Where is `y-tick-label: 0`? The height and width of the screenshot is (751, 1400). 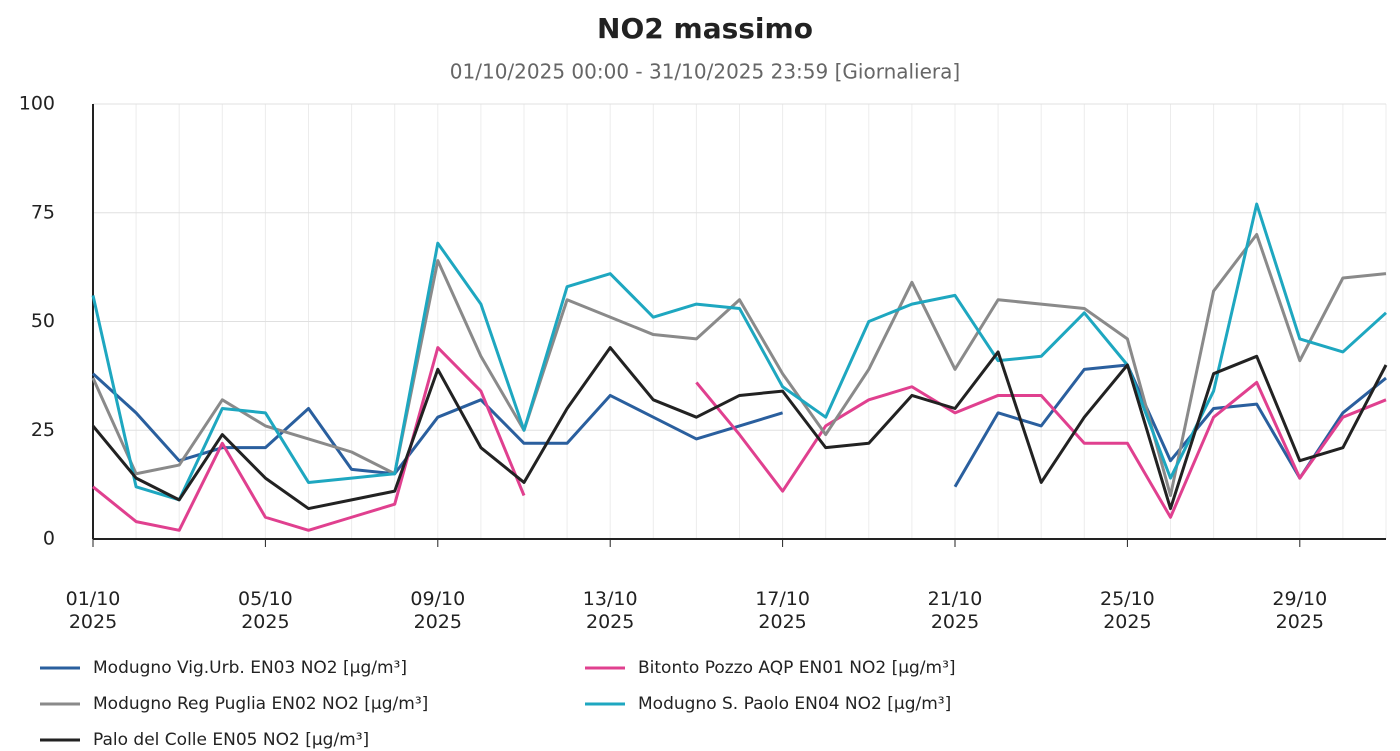
y-tick-label: 0 is located at coordinates (49, 539).